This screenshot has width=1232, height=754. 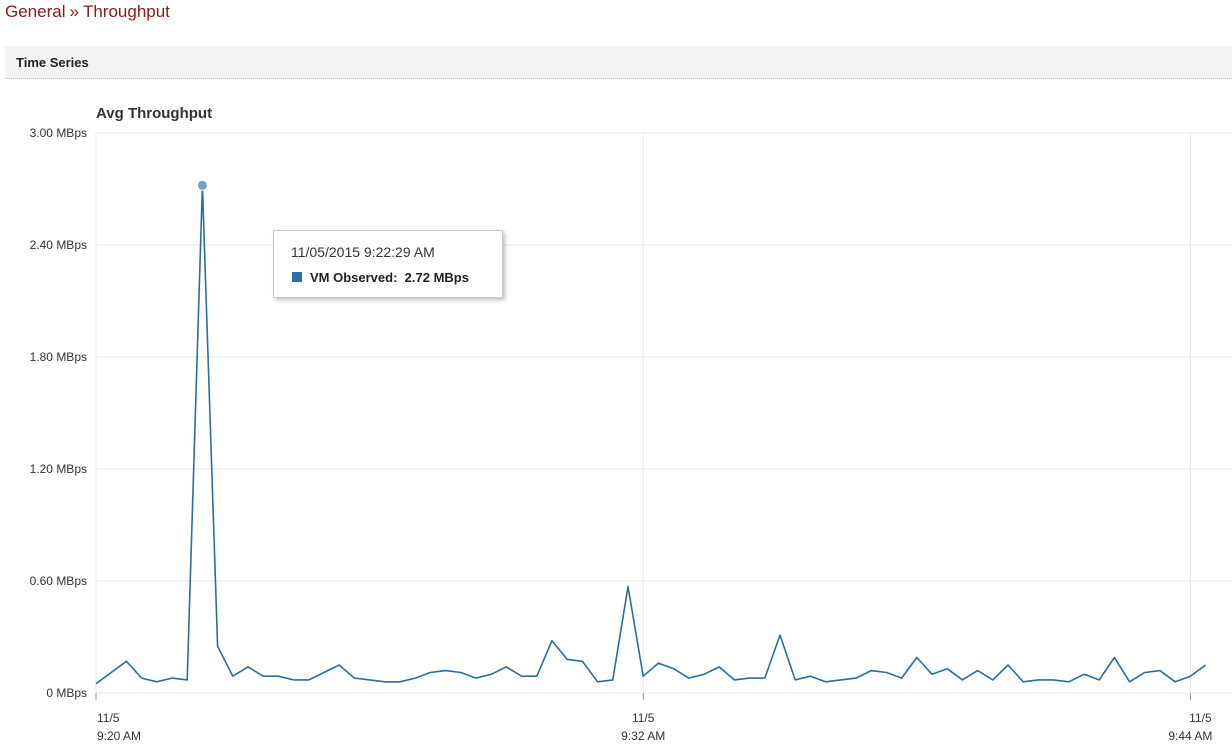 What do you see at coordinates (643, 736) in the screenshot?
I see `x-tick-time: 9:32 AM` at bounding box center [643, 736].